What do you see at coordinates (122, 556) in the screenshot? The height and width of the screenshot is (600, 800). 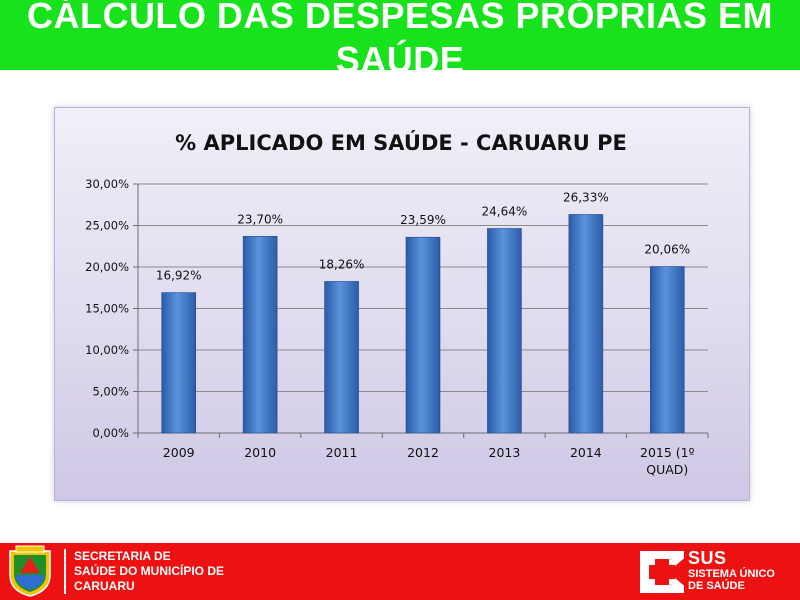 I see `secretaria-line: SECRETARIA DE` at bounding box center [122, 556].